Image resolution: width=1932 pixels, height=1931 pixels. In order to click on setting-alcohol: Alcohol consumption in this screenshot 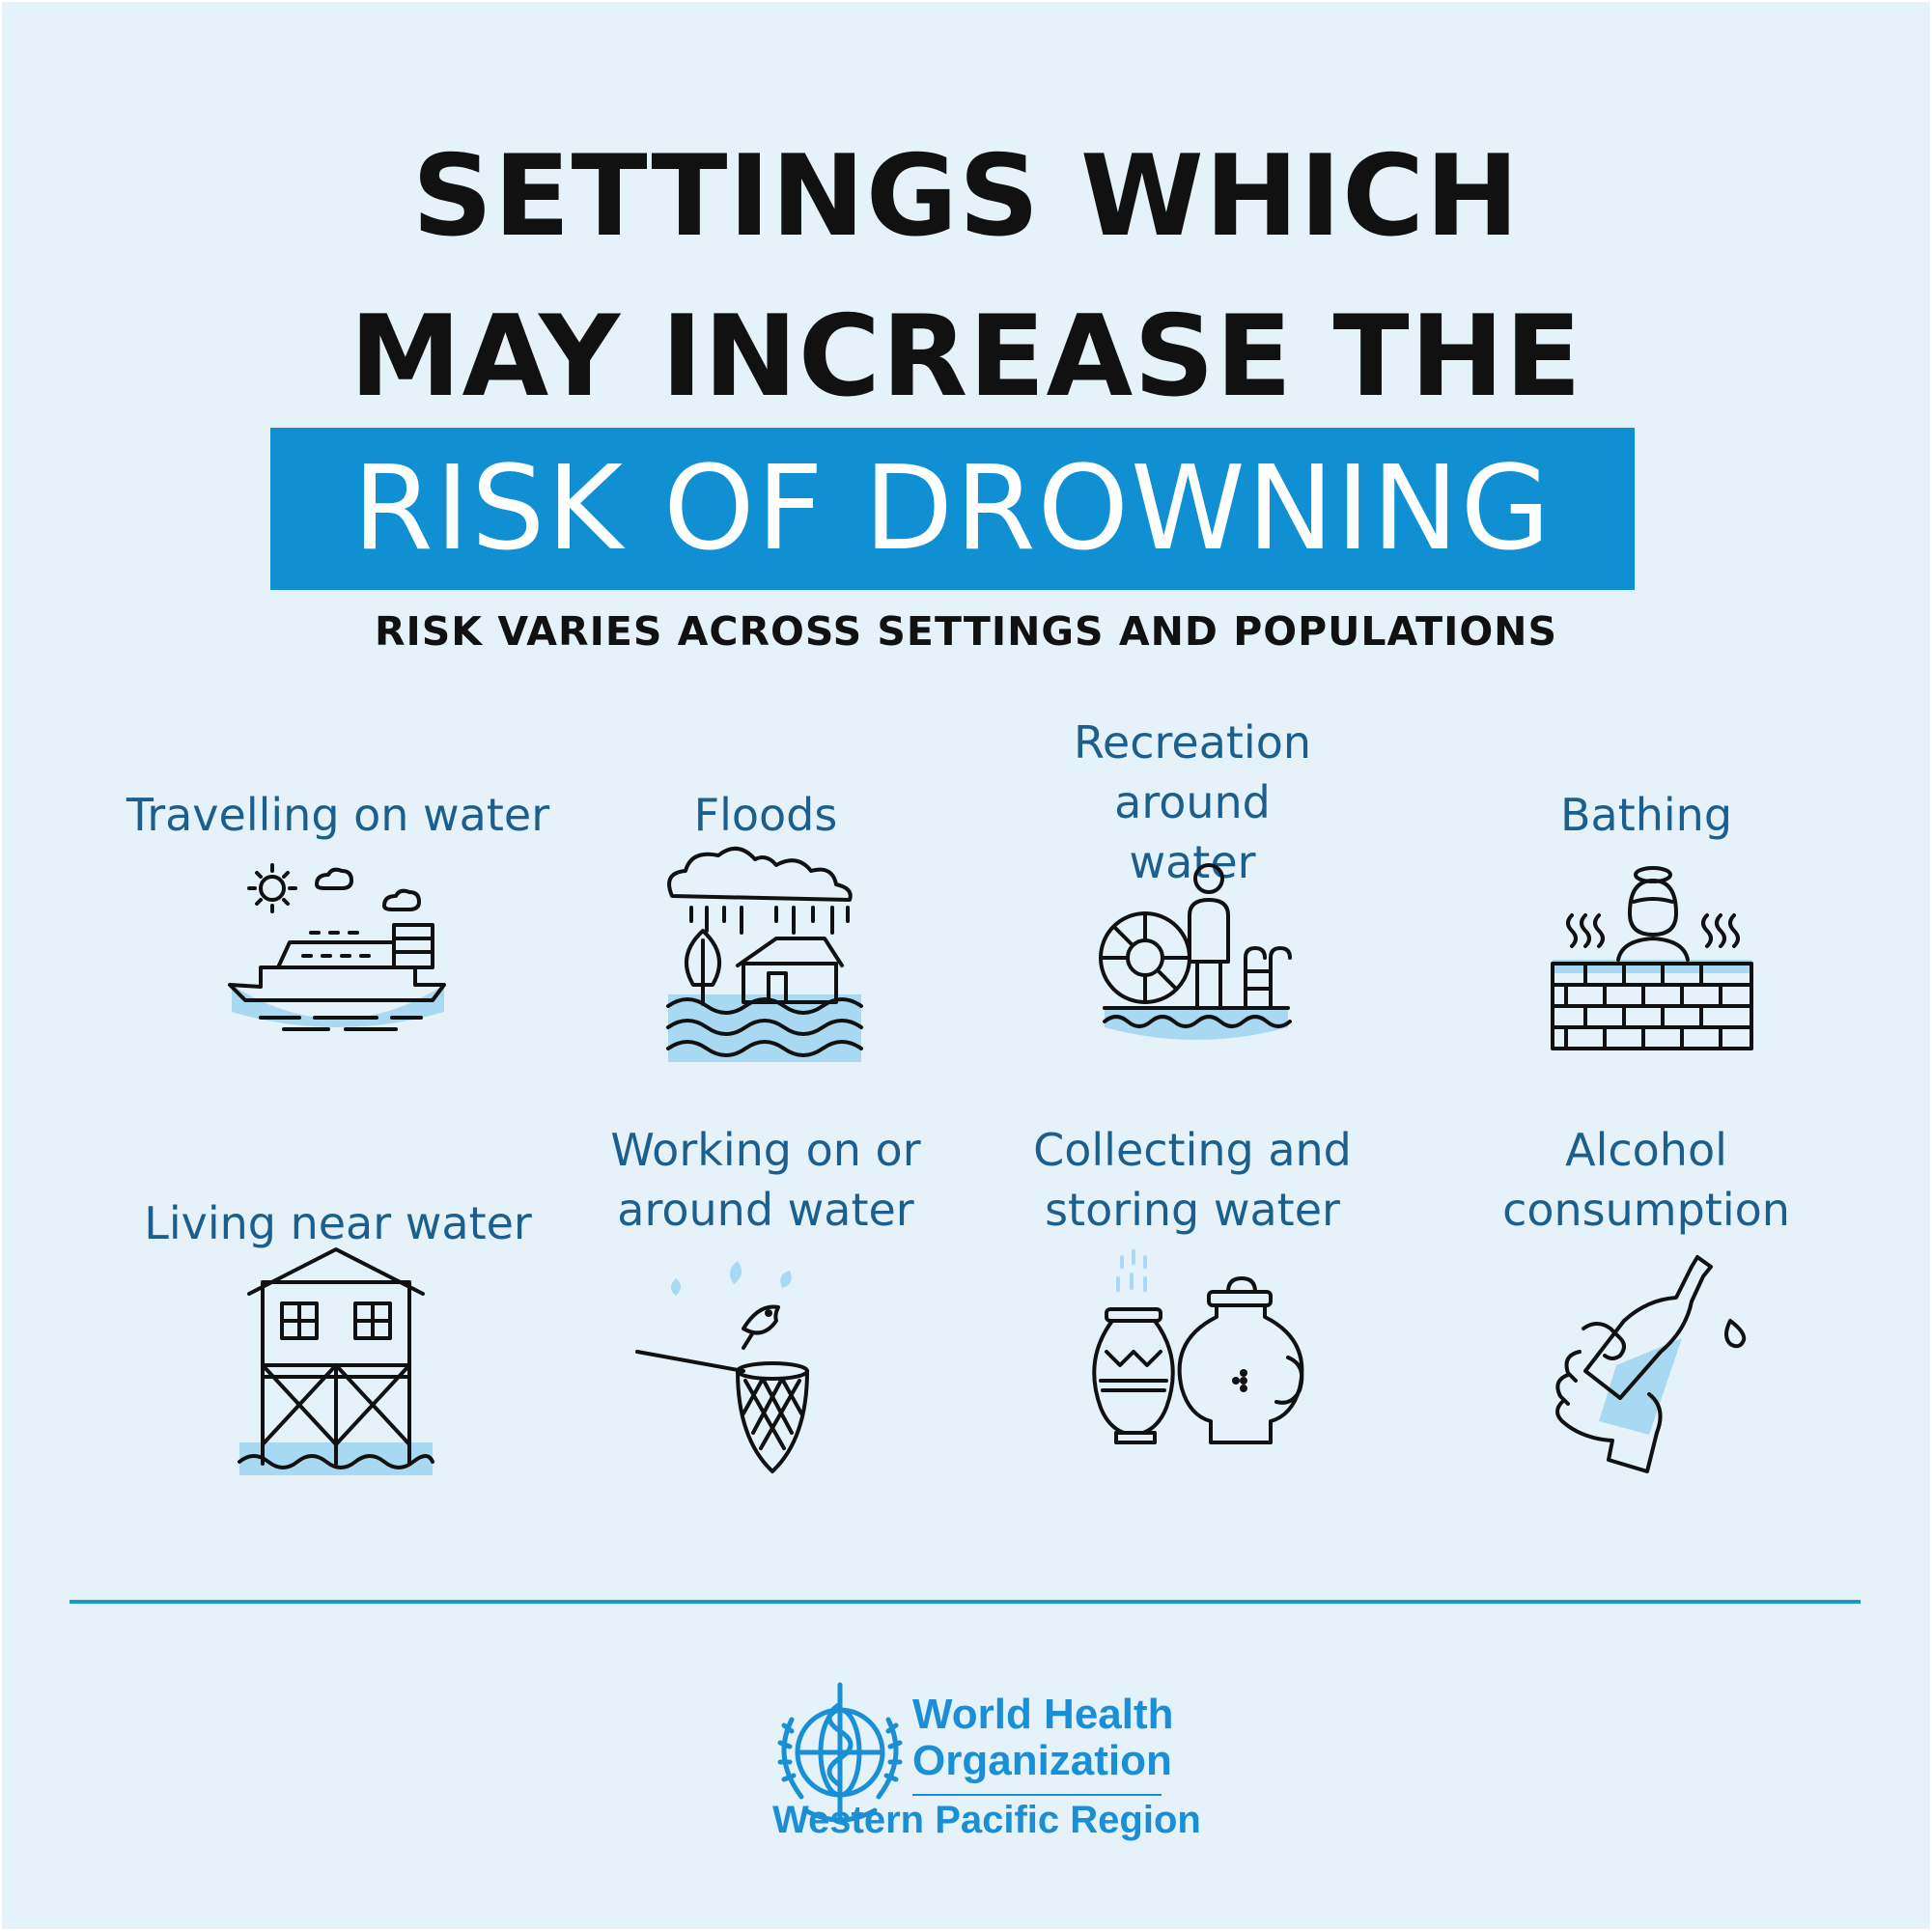, I will do `click(1646, 1180)`.